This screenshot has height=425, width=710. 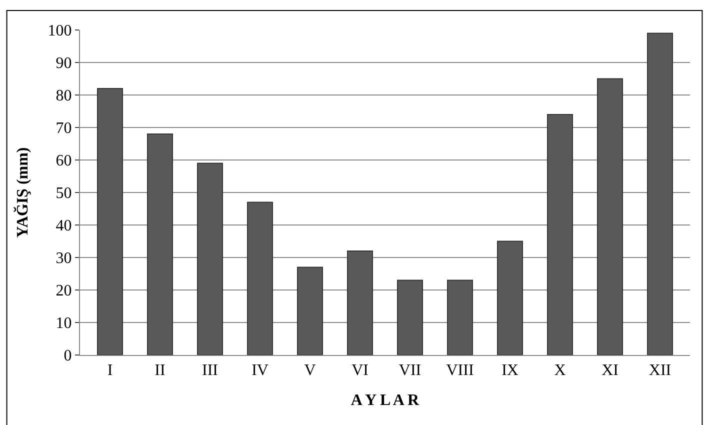 What do you see at coordinates (64, 129) in the screenshot?
I see `y-tick-label: 70` at bounding box center [64, 129].